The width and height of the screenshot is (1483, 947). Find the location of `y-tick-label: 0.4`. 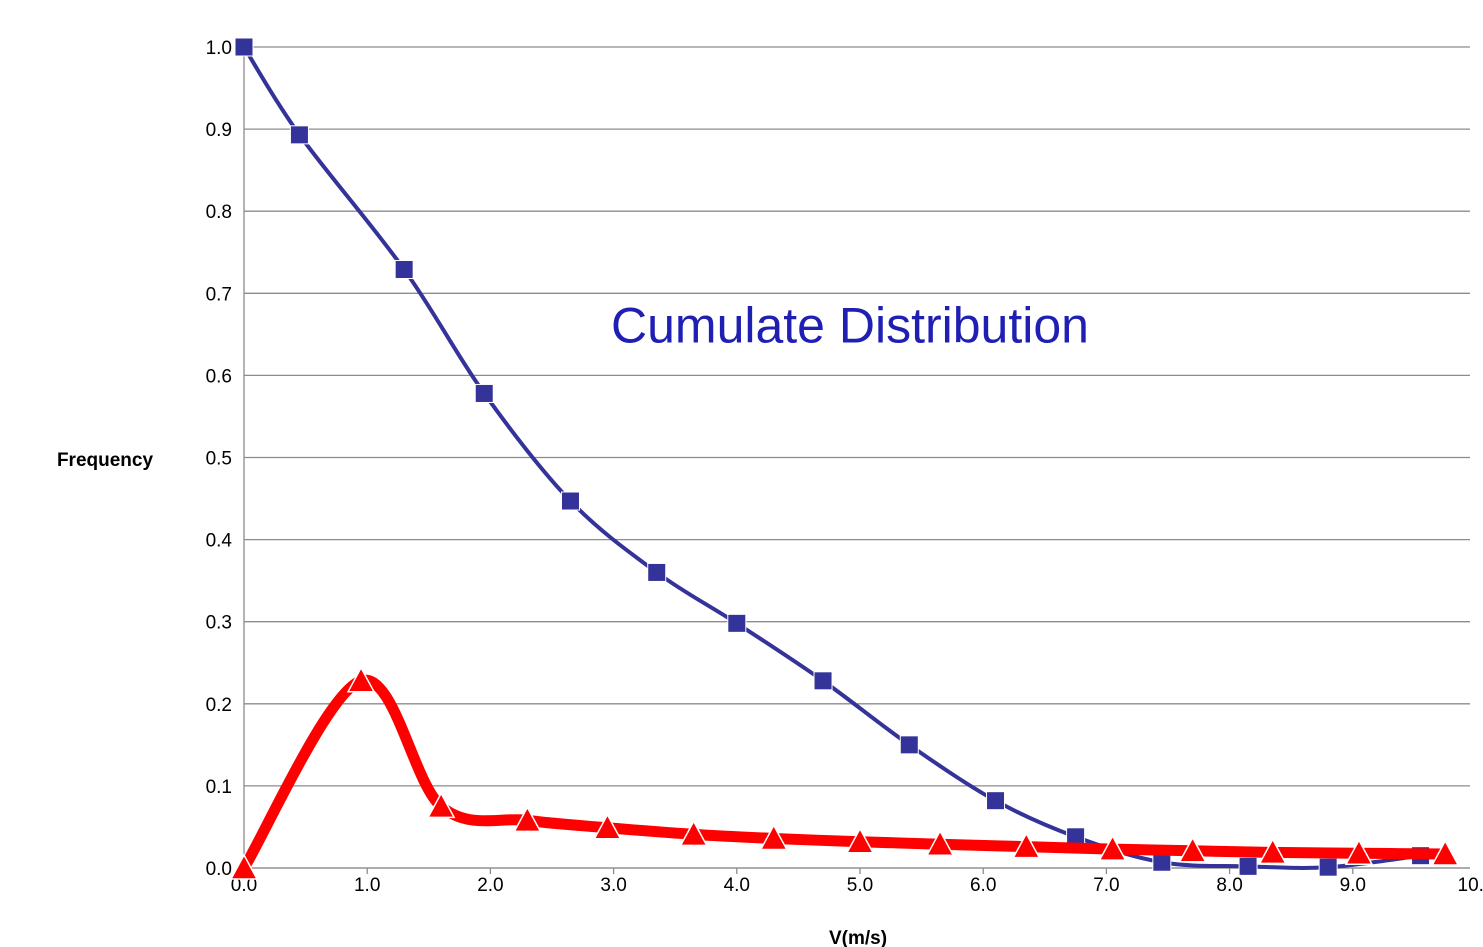

y-tick-label: 0.4 is located at coordinates (219, 541).